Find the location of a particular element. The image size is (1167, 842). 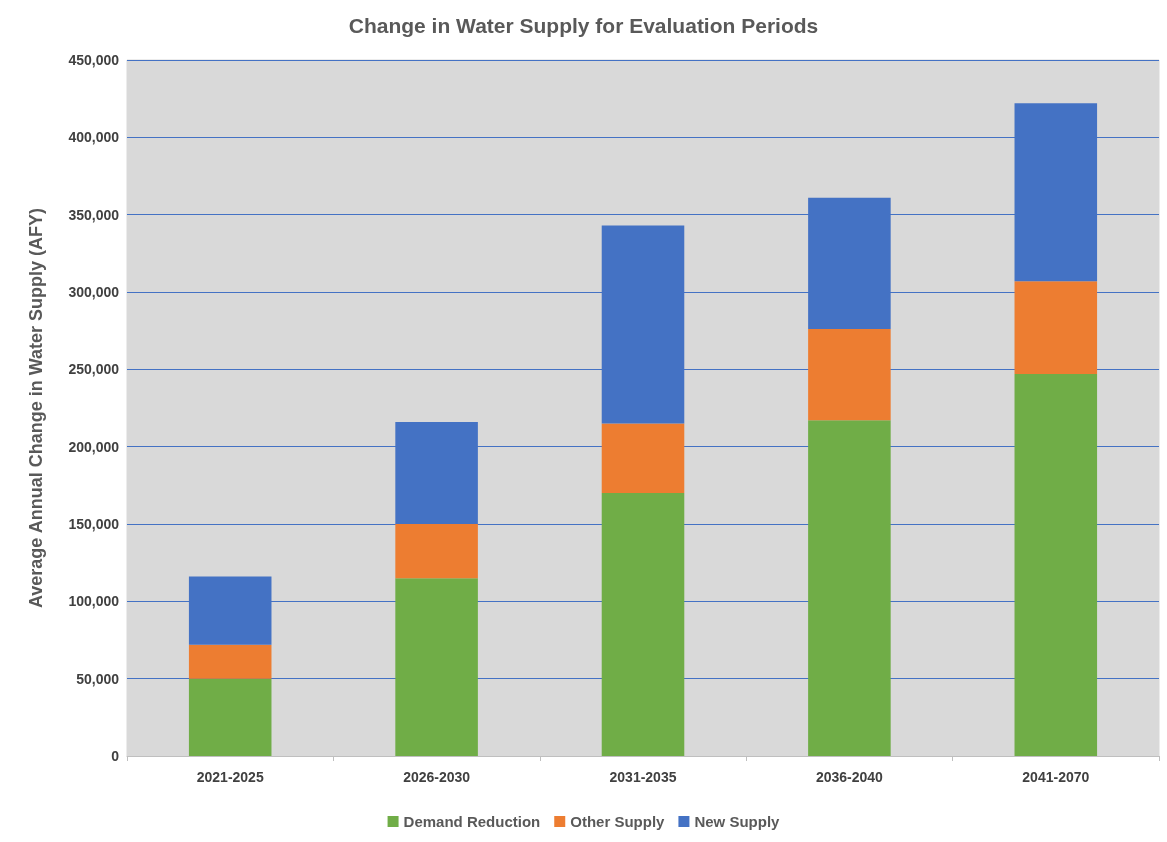

x-tick-label: 2021-2025 is located at coordinates (230, 777).